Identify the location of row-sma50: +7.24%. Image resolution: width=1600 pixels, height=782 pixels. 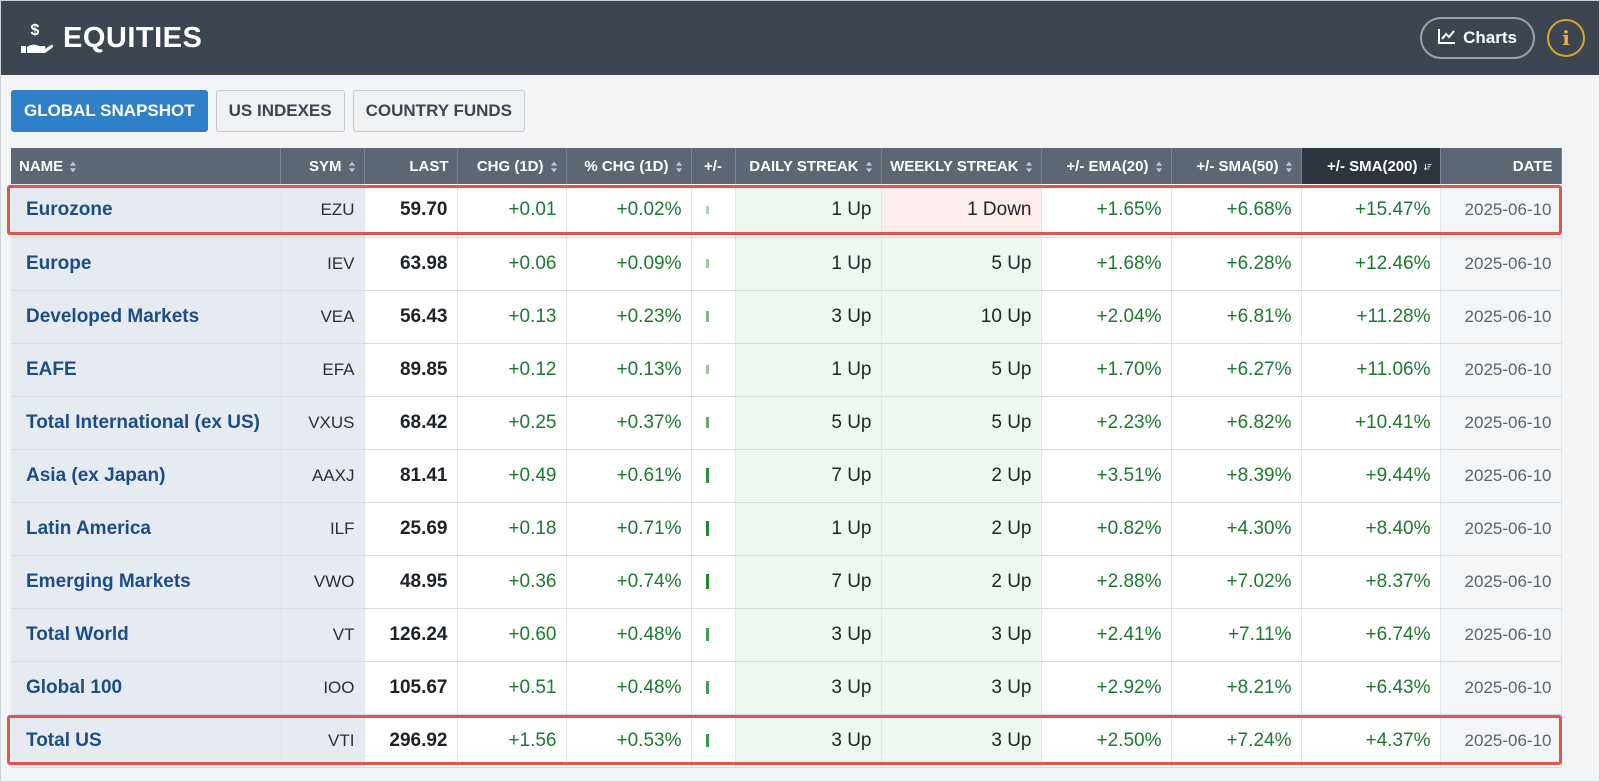
(1236, 741).